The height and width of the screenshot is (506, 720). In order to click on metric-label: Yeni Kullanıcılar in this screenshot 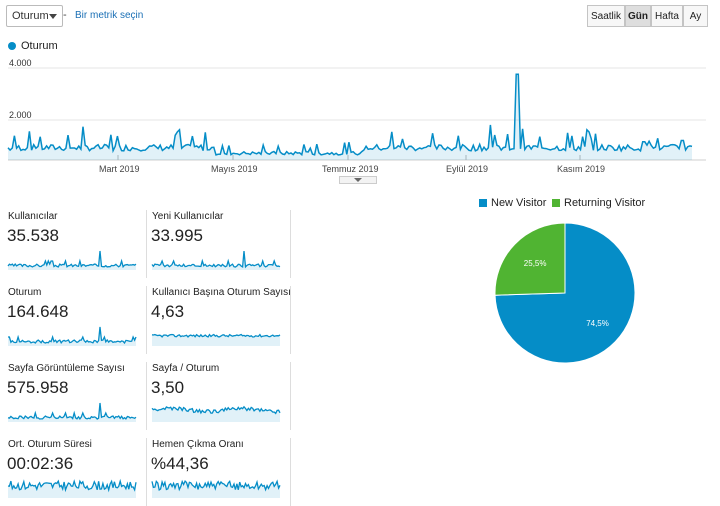, I will do `click(188, 216)`.